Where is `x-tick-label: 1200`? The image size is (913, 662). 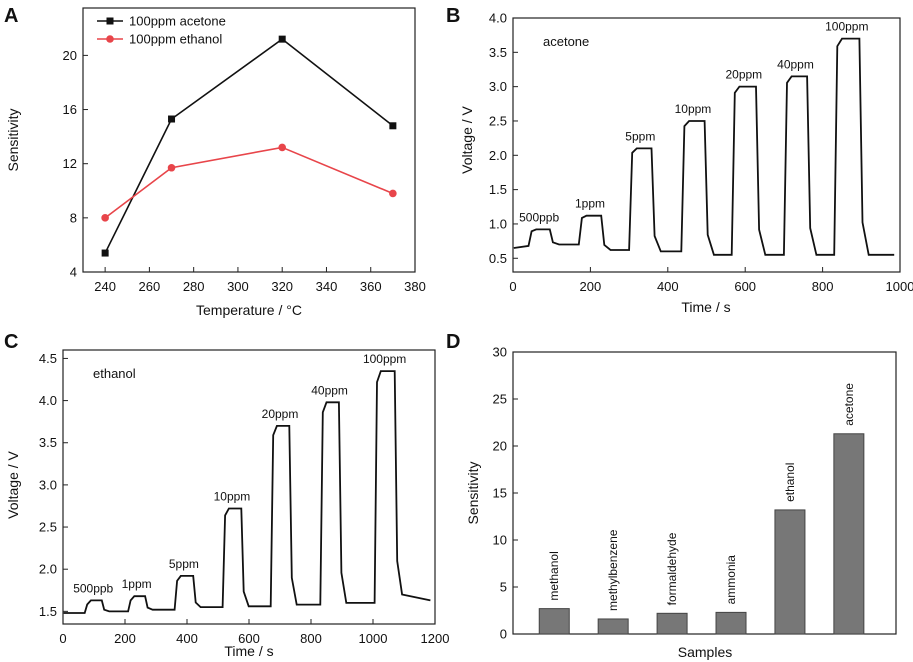 x-tick-label: 1200 is located at coordinates (435, 638).